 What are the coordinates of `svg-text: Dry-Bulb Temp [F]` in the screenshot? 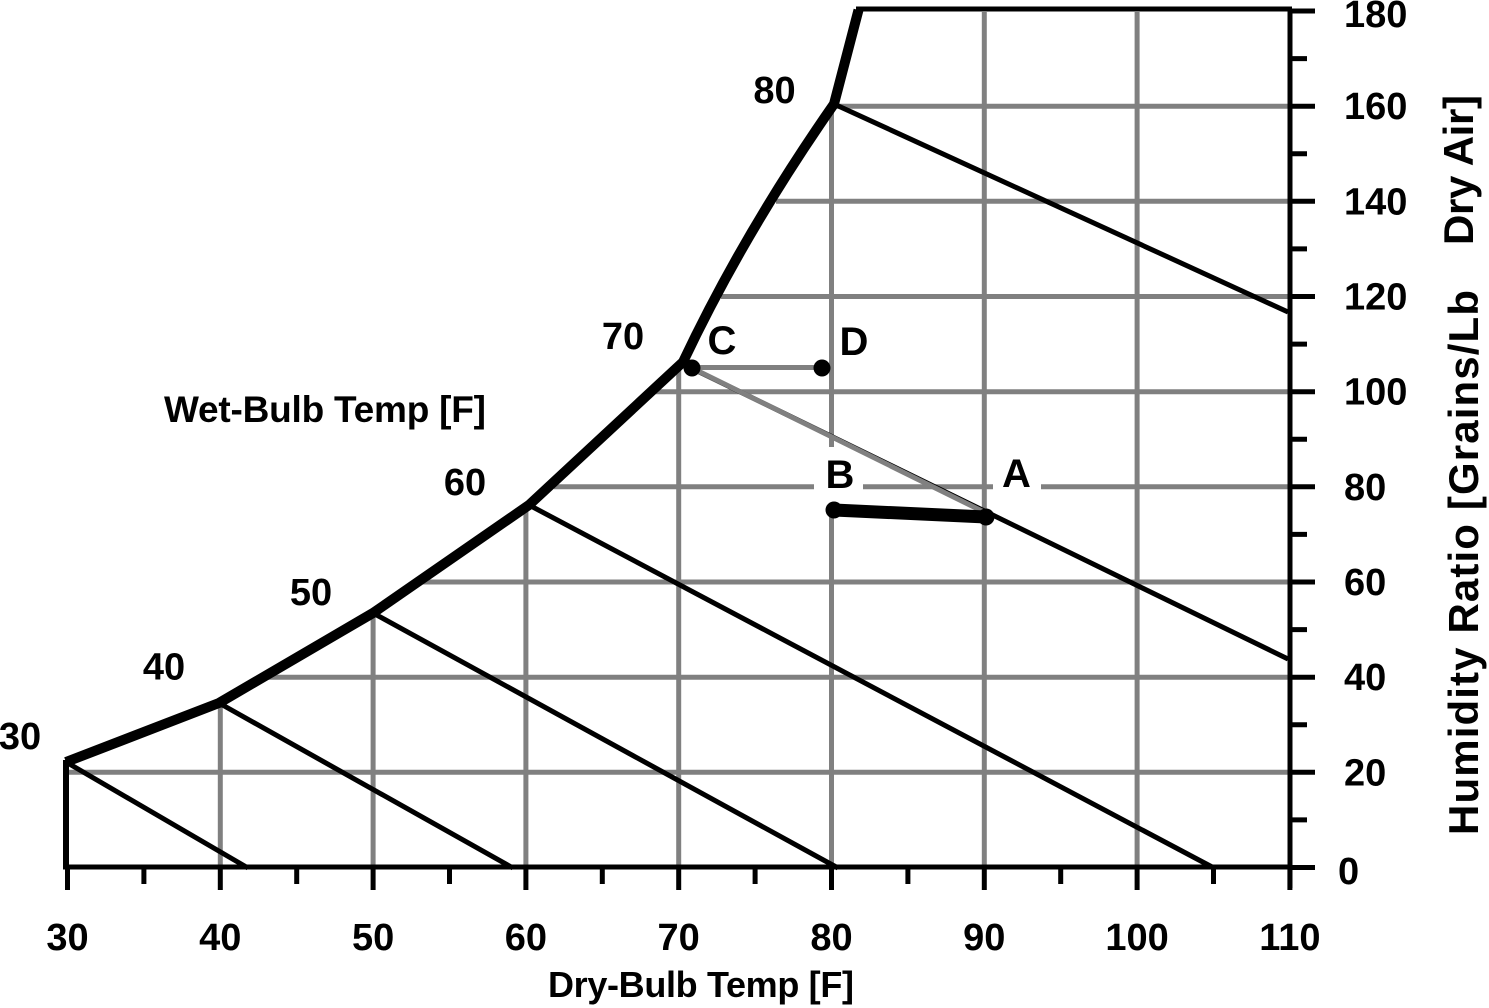 It's located at (701, 984).